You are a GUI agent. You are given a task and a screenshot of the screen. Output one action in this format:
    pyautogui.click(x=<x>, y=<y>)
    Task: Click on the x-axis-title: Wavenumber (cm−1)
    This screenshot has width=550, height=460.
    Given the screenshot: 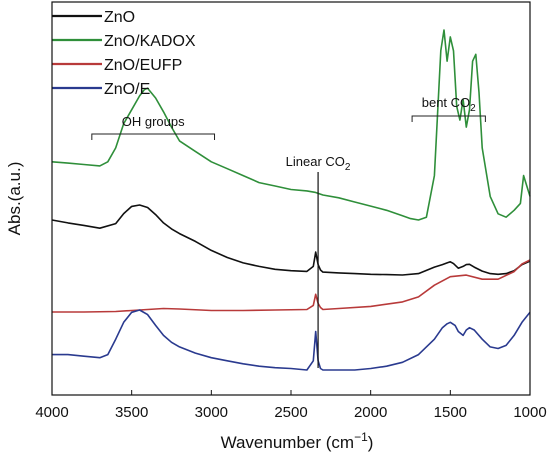 What is the action you would take?
    pyautogui.click(x=297, y=441)
    